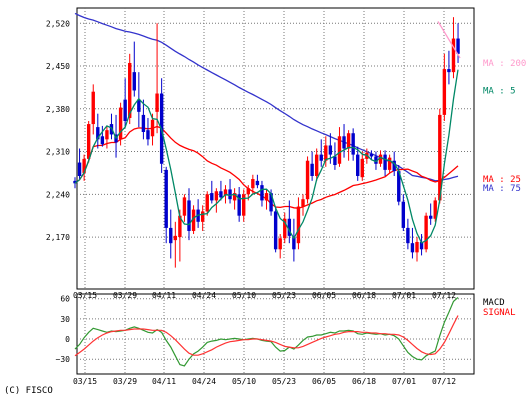 The image size is (528, 400). Describe the element at coordinates (266, 336) in the screenshot. I see `signal-line` at that location.